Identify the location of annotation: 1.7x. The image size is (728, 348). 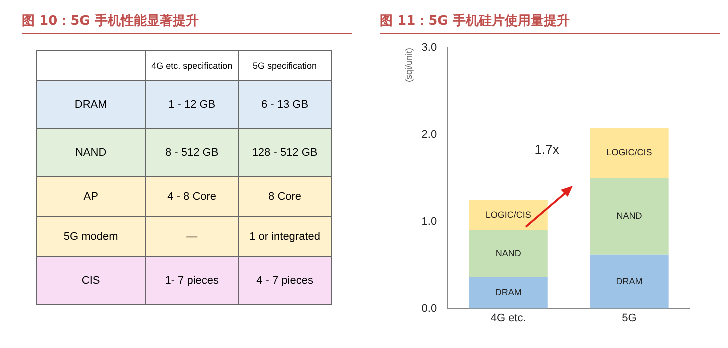
(547, 150).